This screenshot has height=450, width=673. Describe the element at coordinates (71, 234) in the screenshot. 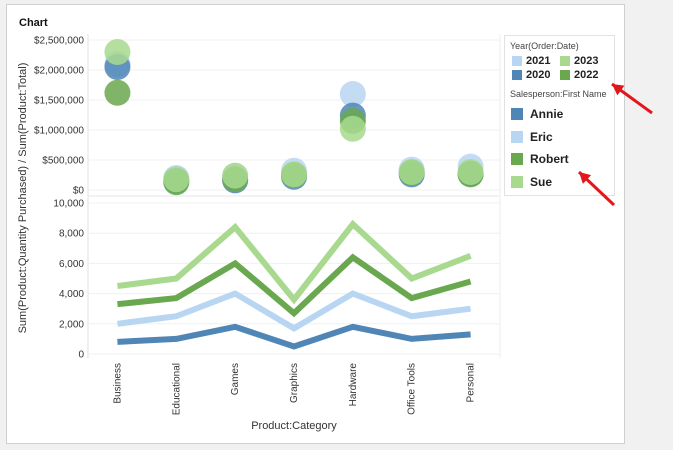

I see `y-tick-label-bottom: 8,000` at that location.